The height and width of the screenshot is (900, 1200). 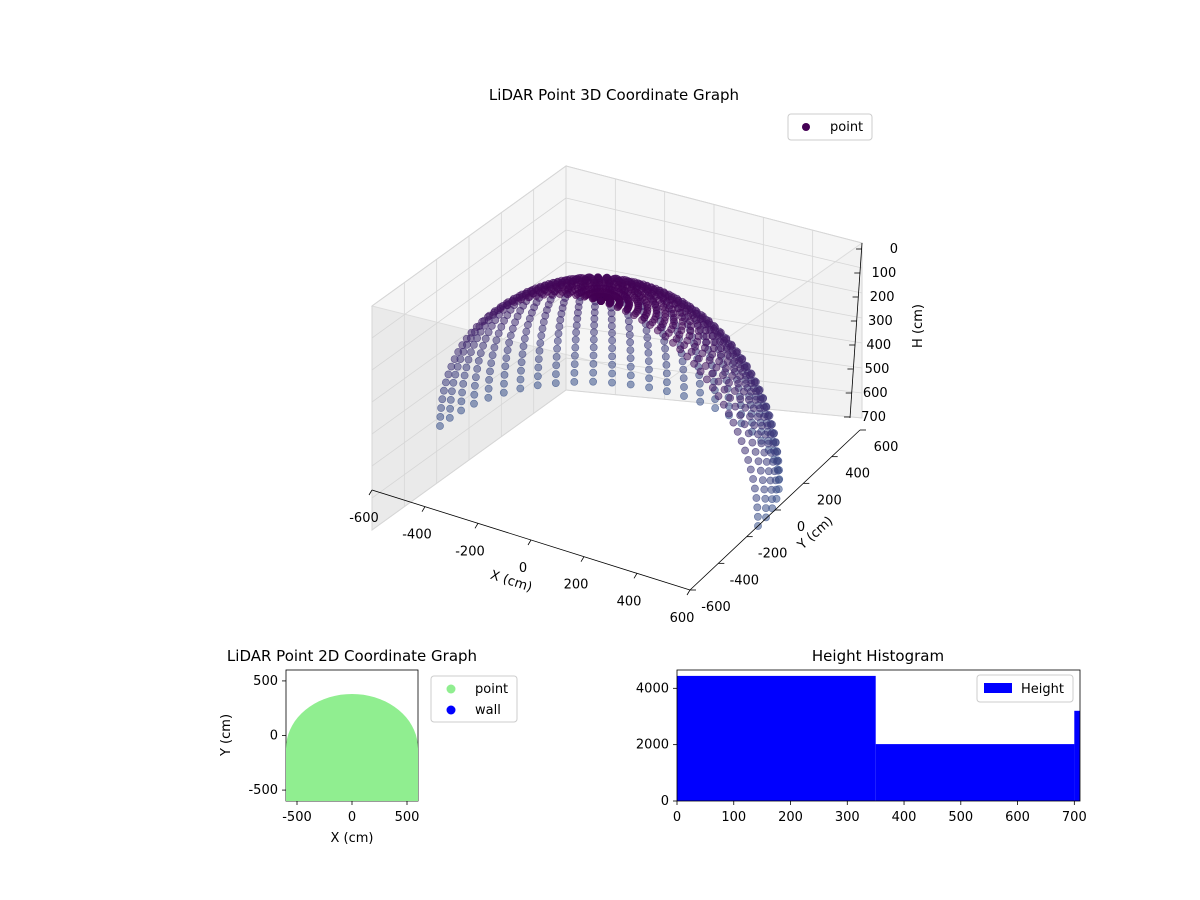 I want to click on histogram-y-tick-label-1: 2000, so click(x=652, y=745).